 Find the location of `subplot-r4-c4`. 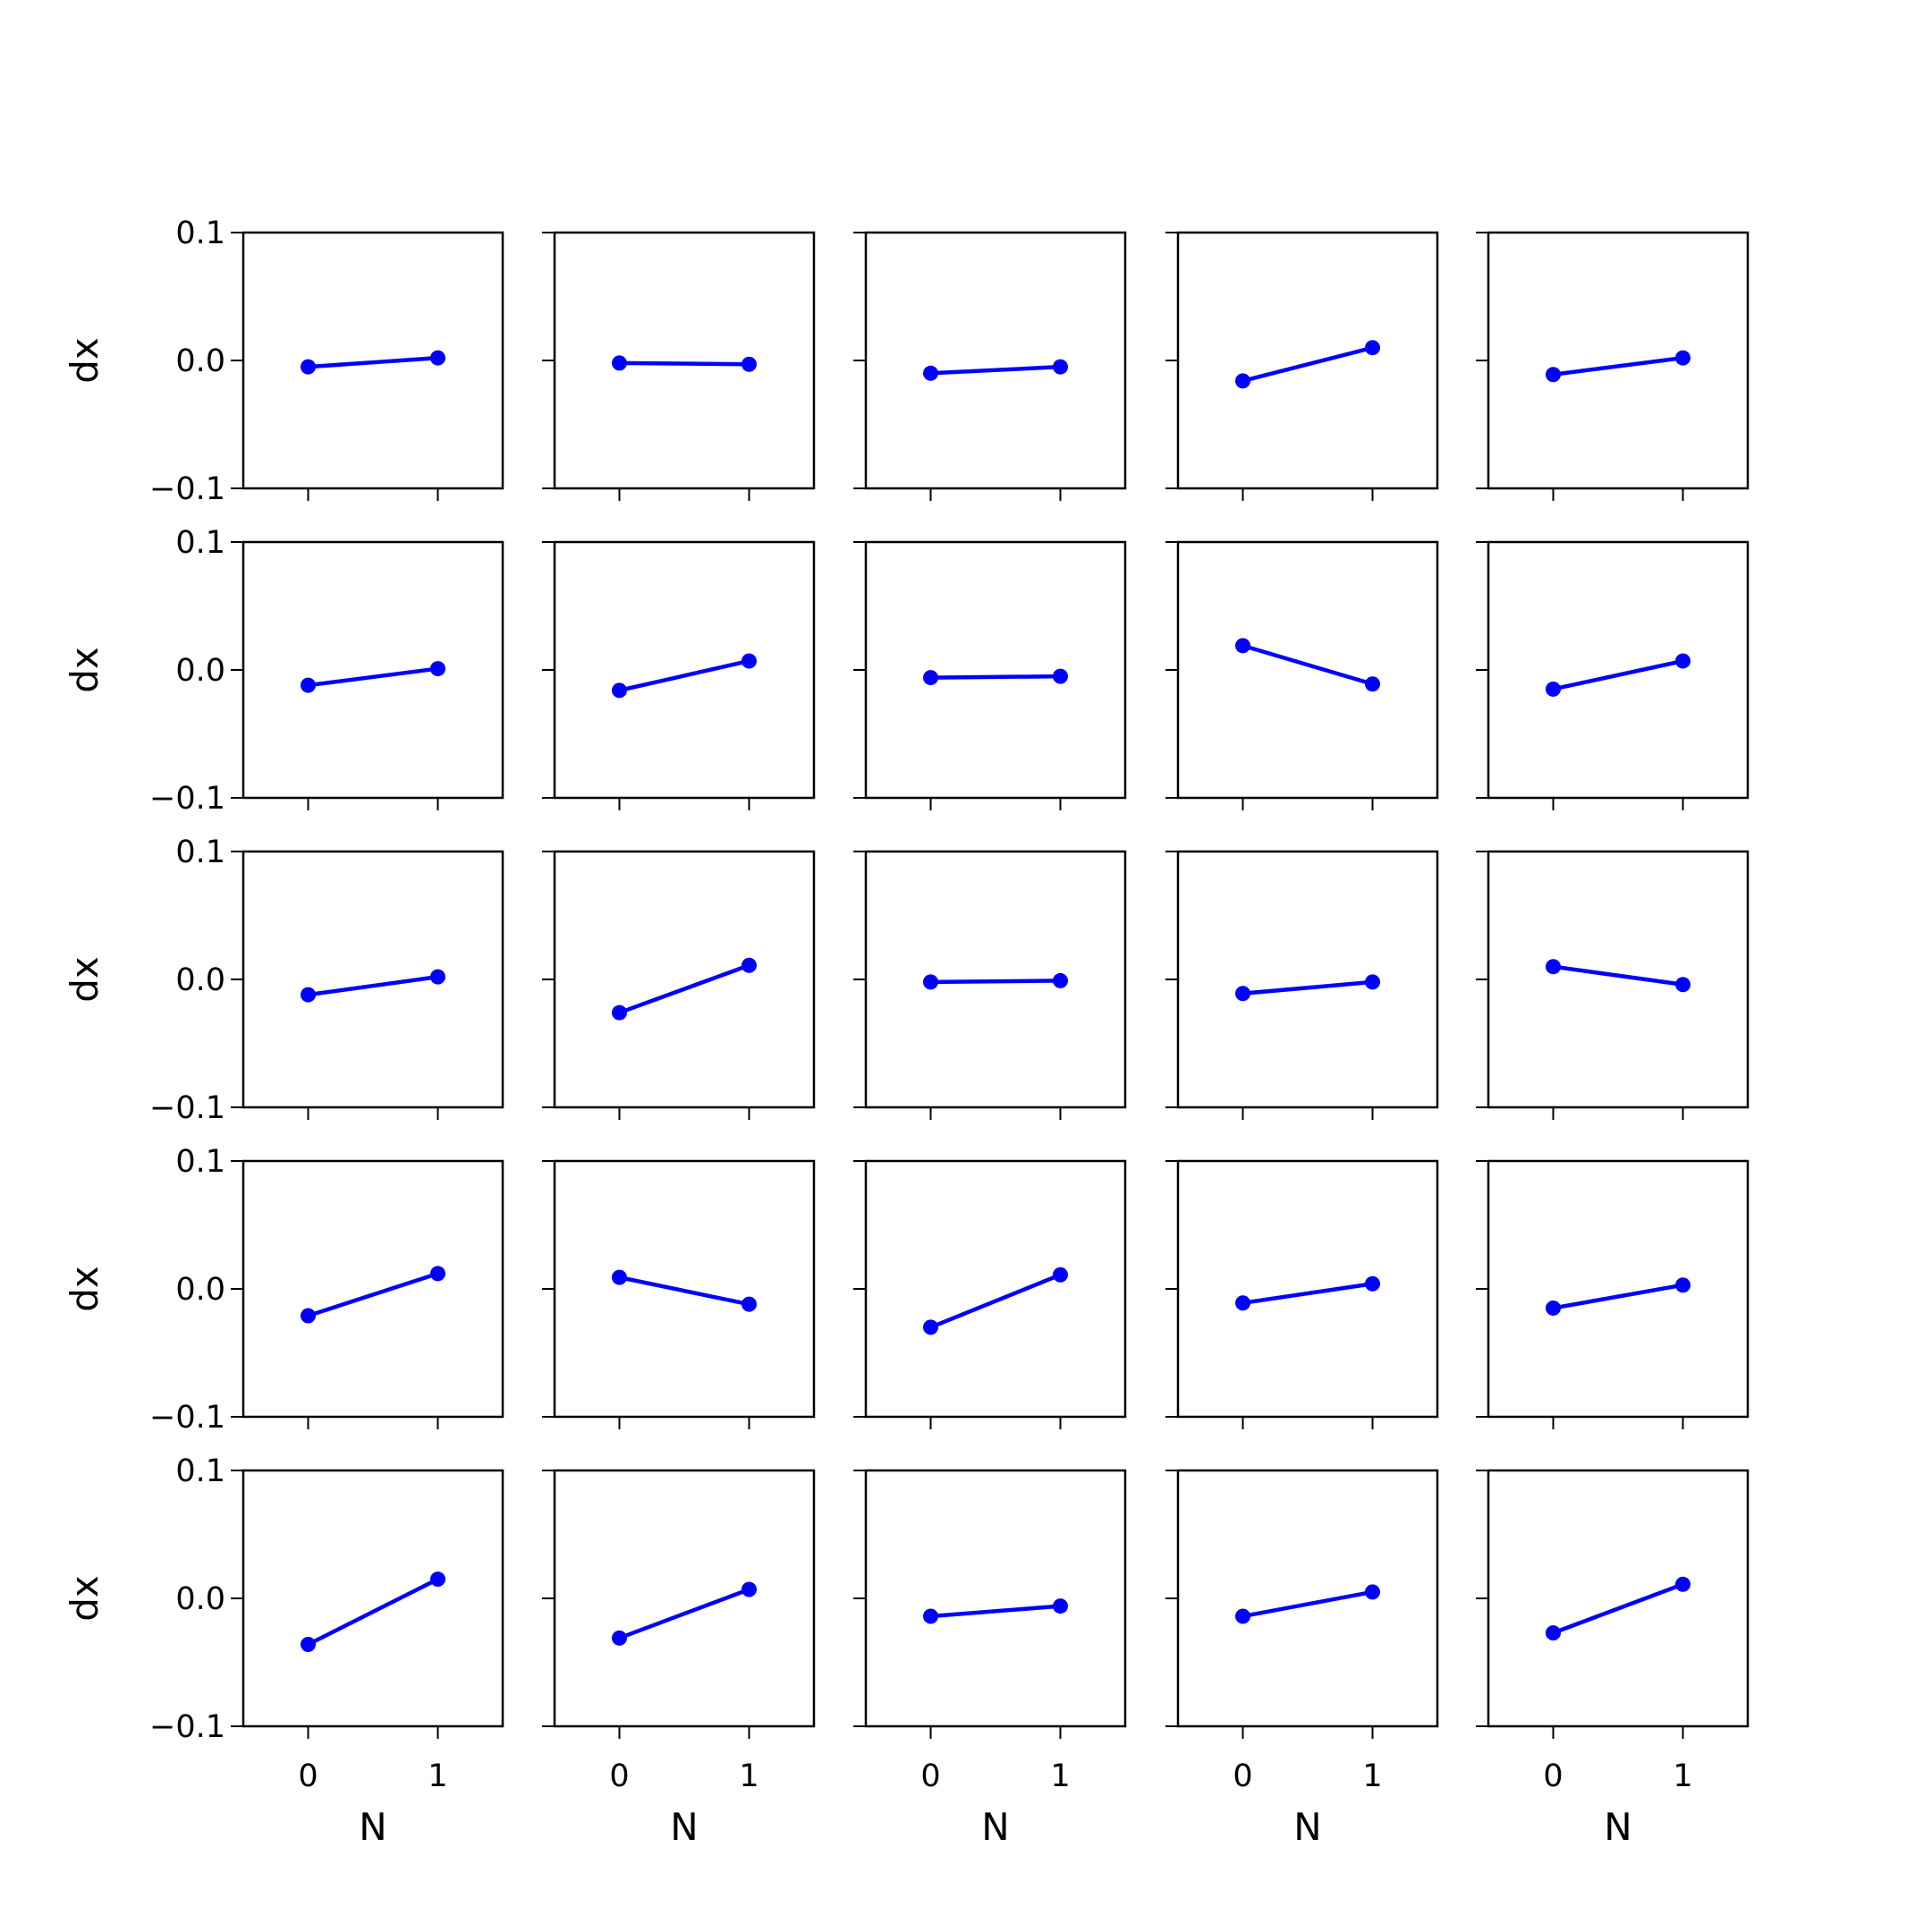

subplot-r4-c4 is located at coordinates (1302, 1294).